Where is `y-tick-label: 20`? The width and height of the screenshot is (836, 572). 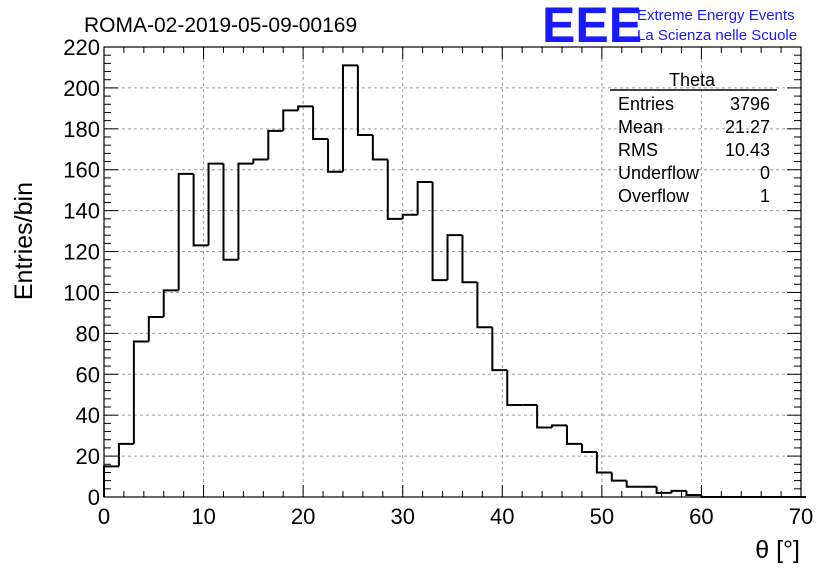
y-tick-label: 20 is located at coordinates (88, 456).